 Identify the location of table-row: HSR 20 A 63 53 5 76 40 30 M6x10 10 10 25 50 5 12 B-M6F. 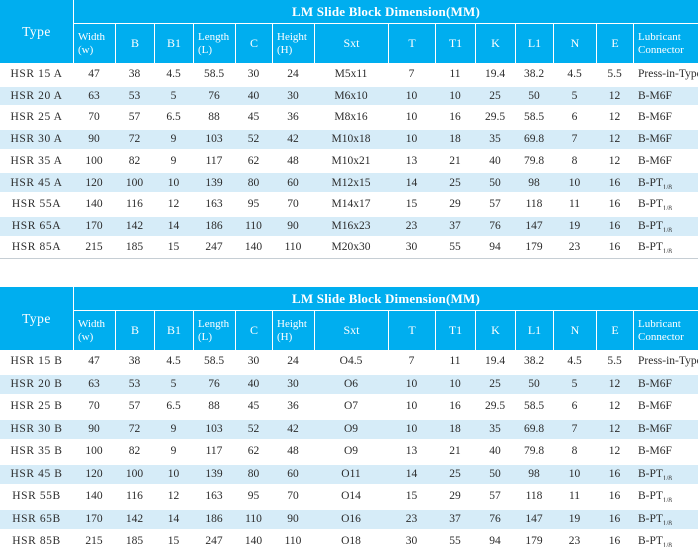
(349, 95).